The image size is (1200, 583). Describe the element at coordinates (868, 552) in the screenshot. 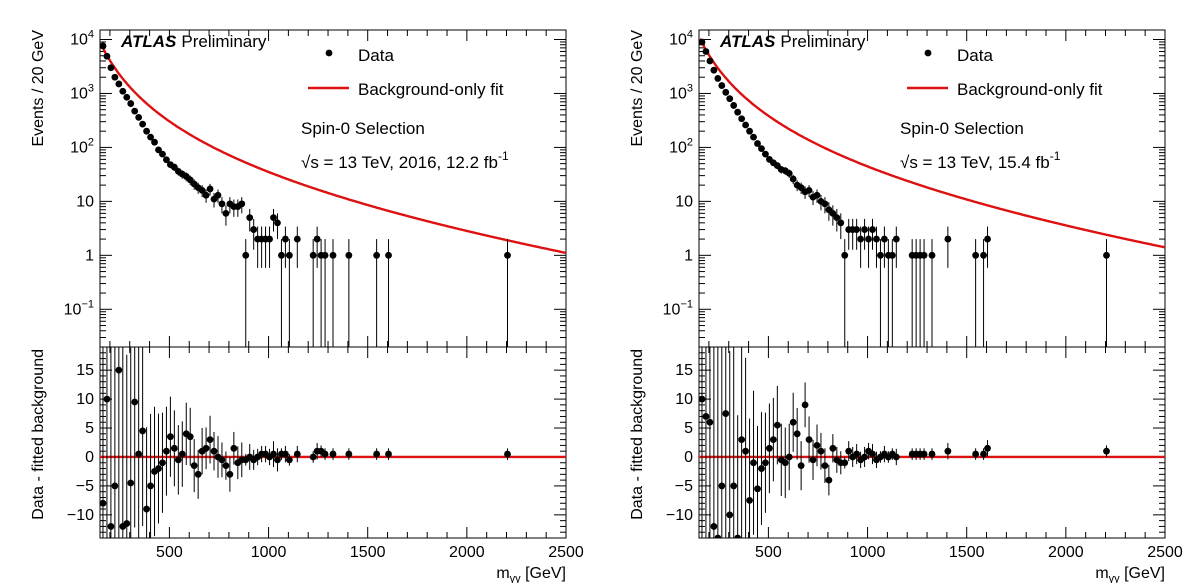

I see `x-tick-label: 1000` at that location.